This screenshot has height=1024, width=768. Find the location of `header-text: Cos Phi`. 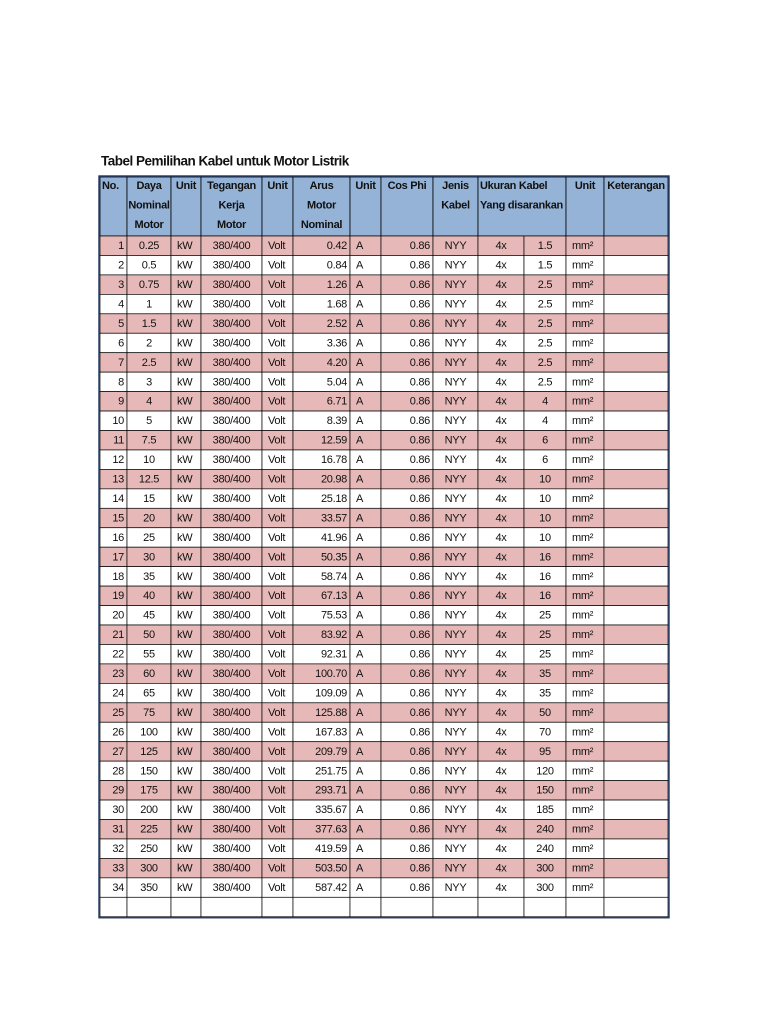

header-text: Cos Phi is located at coordinates (407, 186).